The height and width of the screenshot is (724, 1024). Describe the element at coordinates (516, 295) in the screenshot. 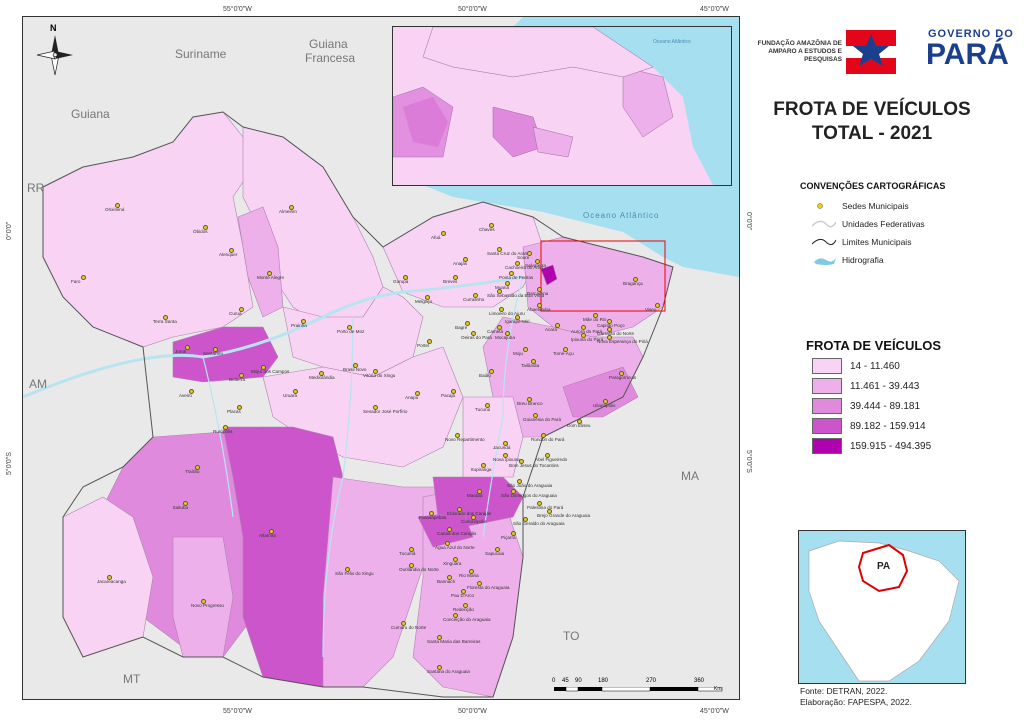

I see `muni-label: São Sebastião da Boa Vista` at that location.